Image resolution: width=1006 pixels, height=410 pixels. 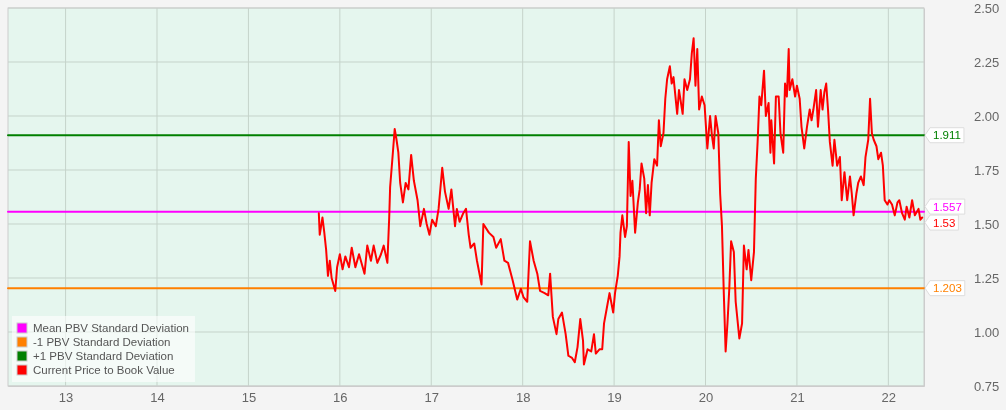 I want to click on data-label: 1.911, so click(x=947, y=135).